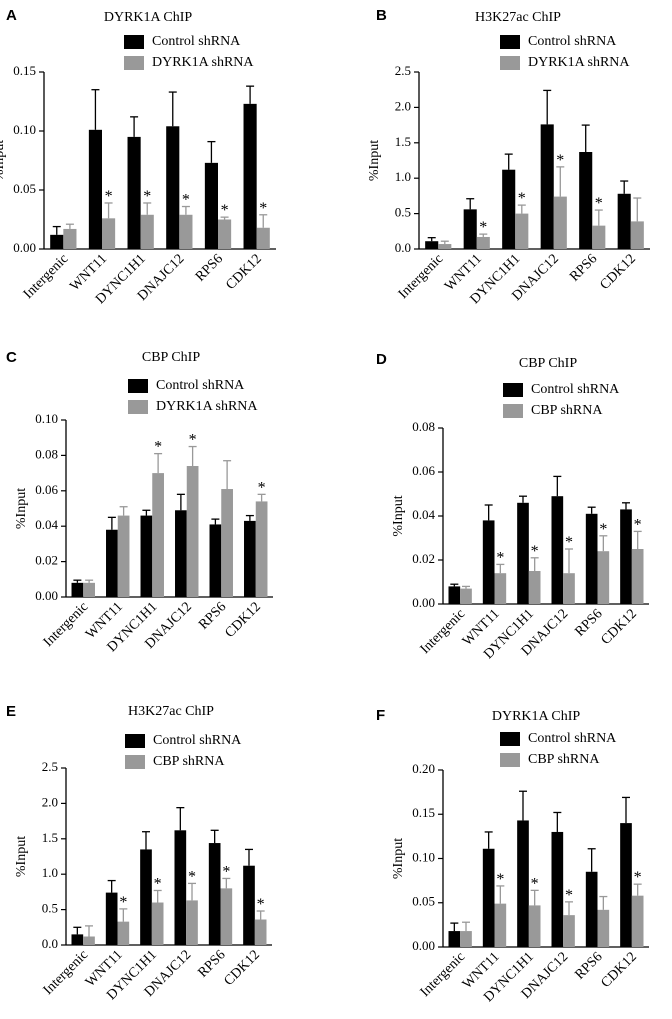  What do you see at coordinates (21, 508) in the screenshot?
I see `panel-c-ylabel: %Input` at bounding box center [21, 508].